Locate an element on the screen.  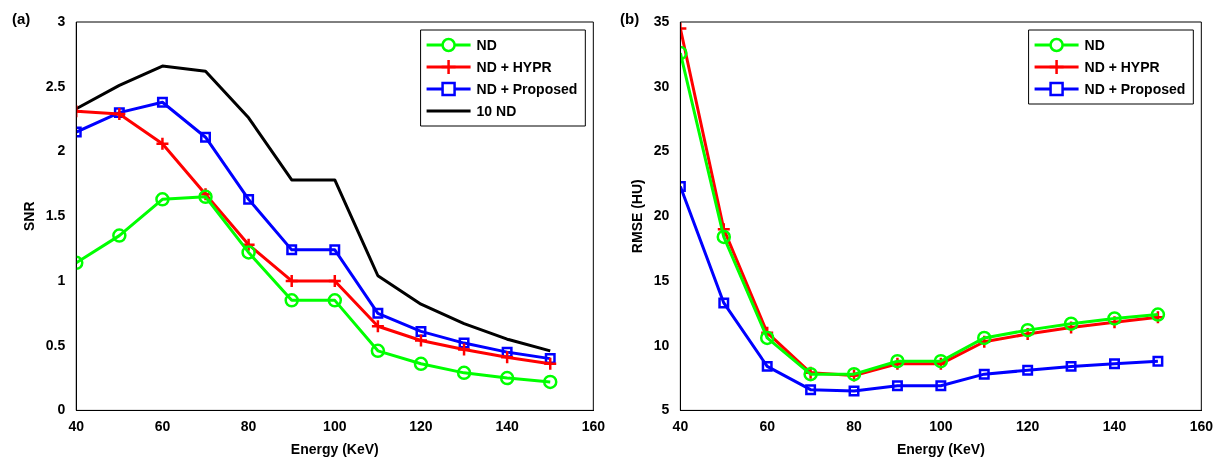
y-tick-label: 5 is located at coordinates (665, 409).